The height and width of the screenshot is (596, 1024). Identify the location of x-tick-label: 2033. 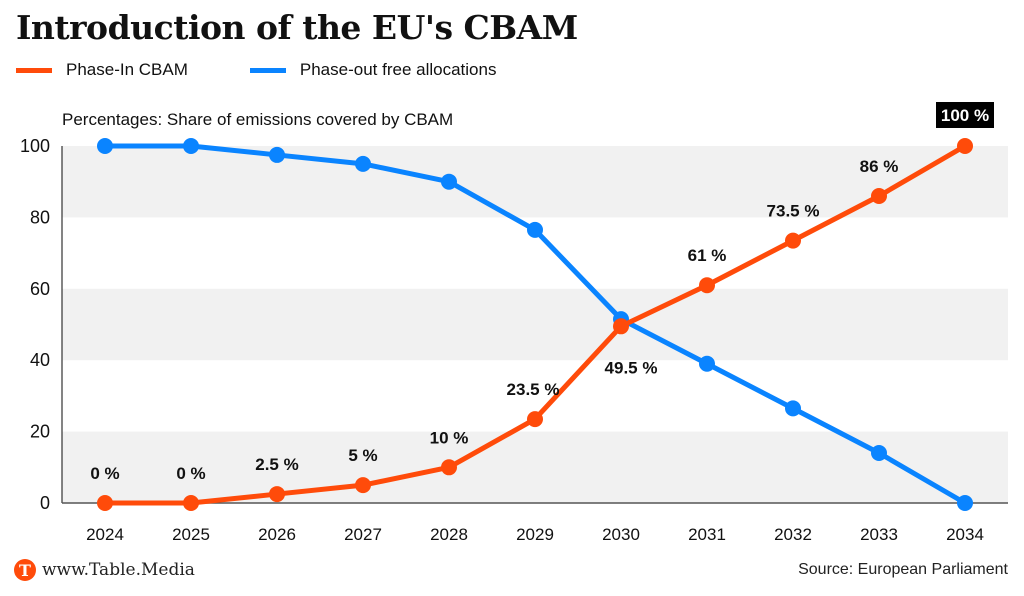
(879, 534).